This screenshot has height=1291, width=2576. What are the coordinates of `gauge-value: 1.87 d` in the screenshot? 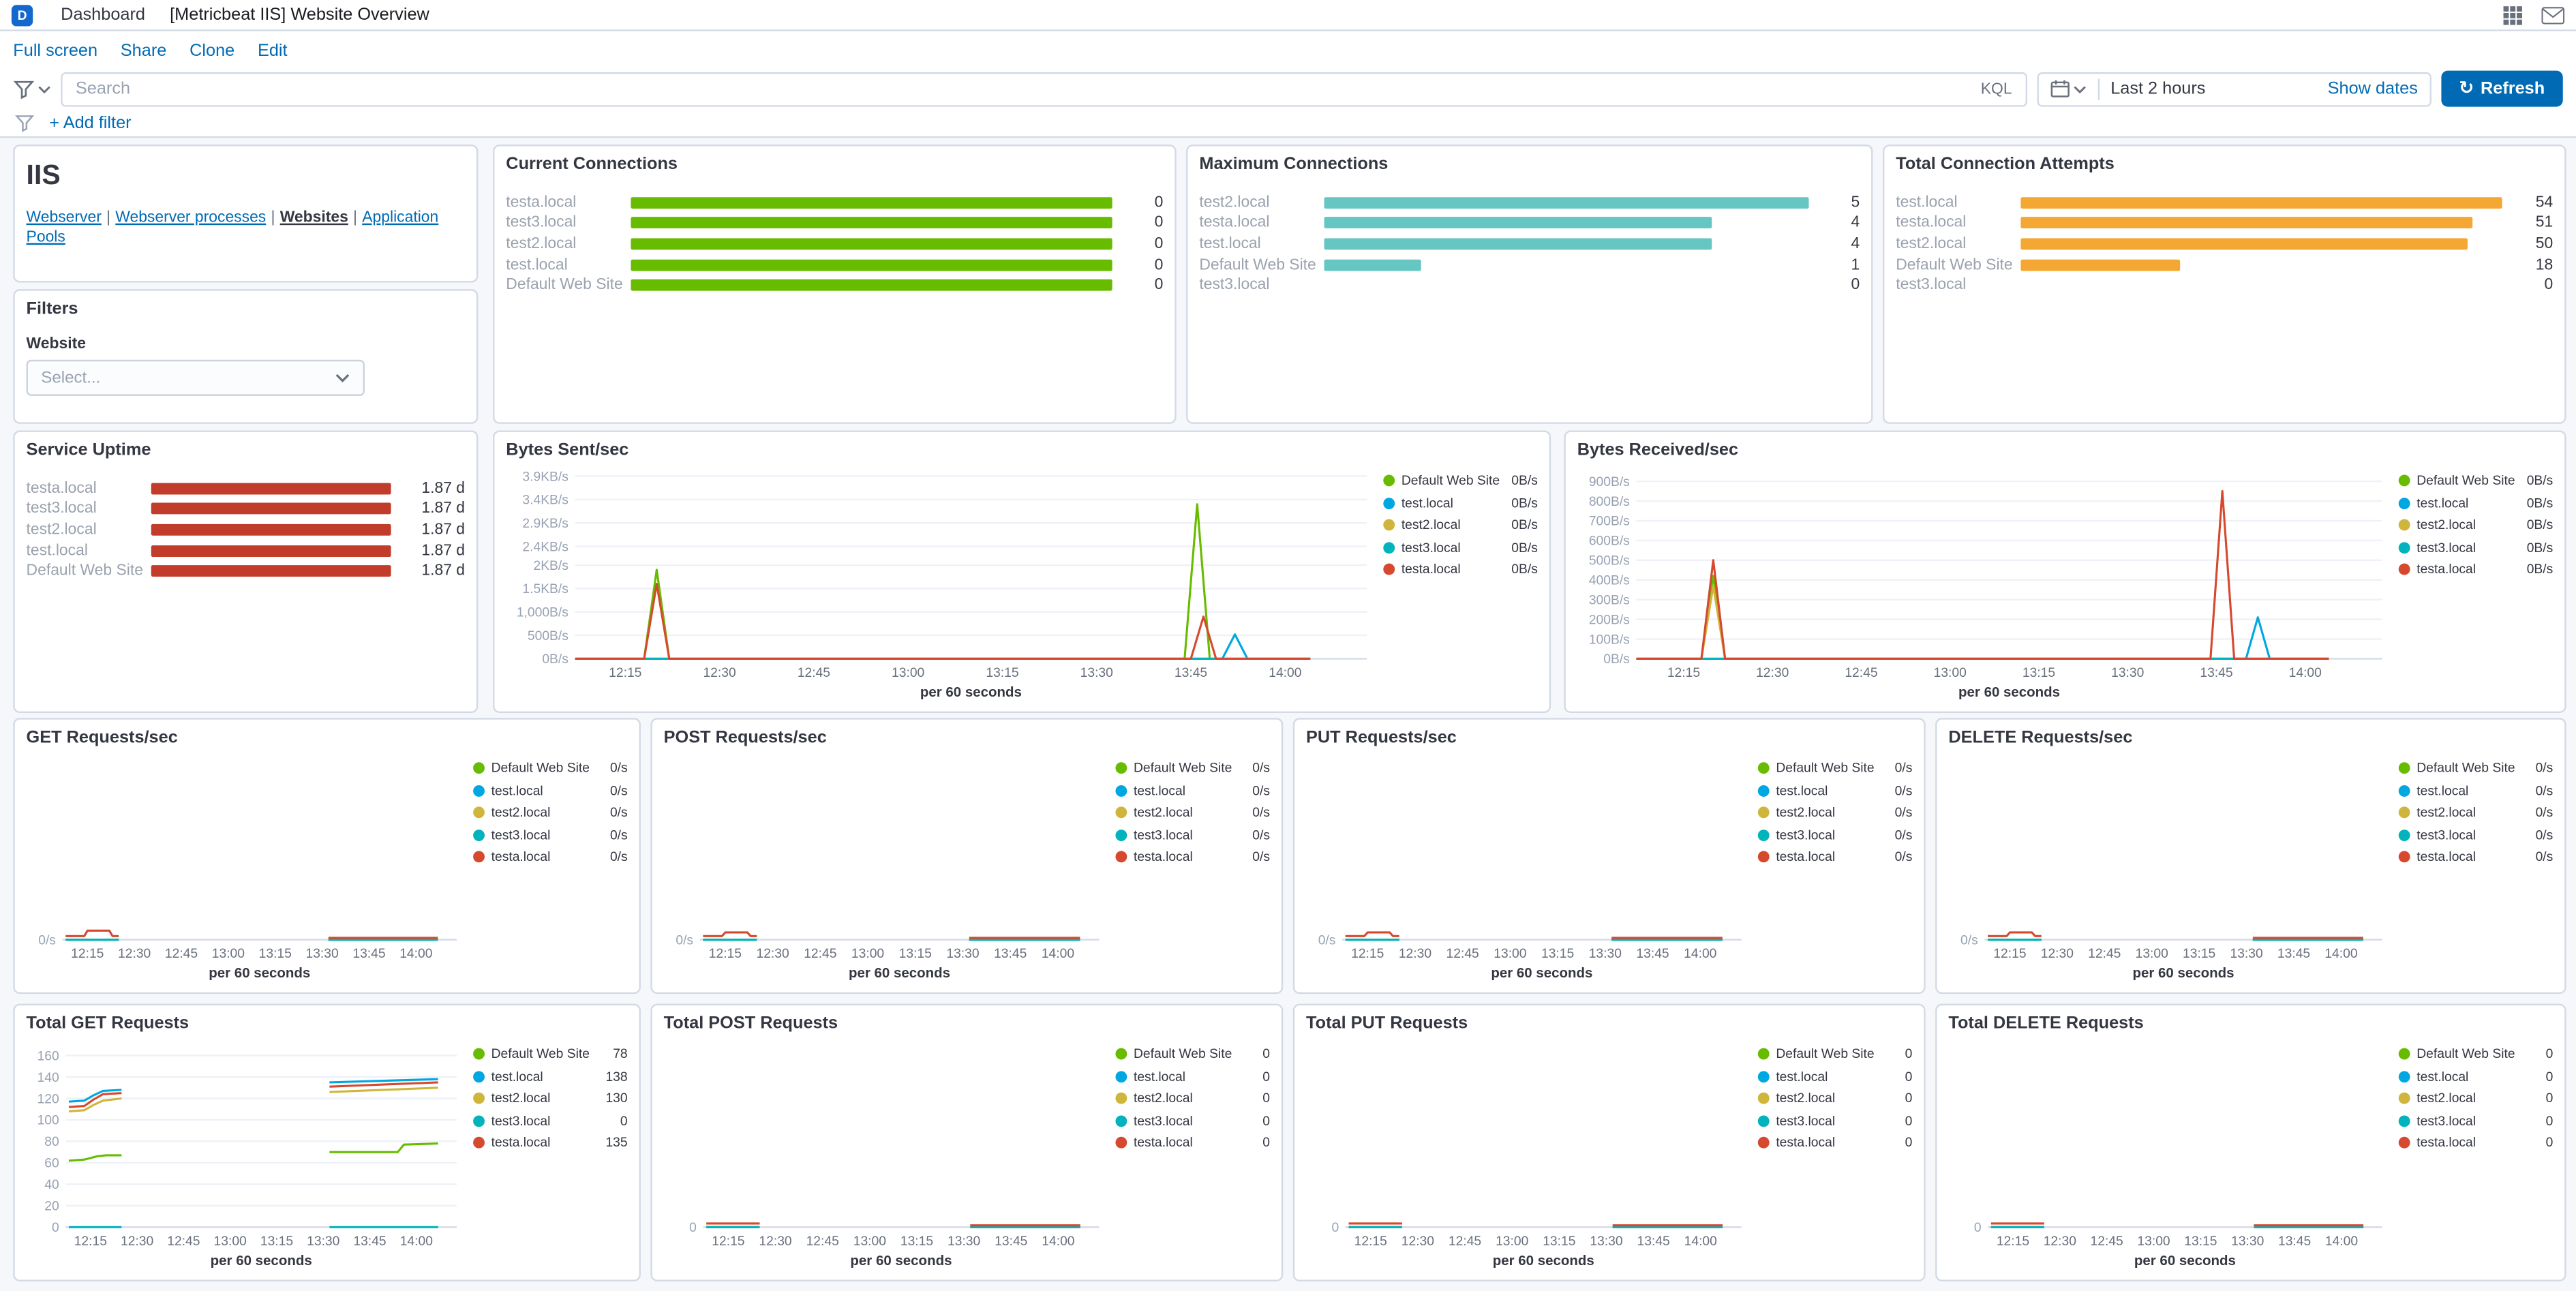 It's located at (444, 529).